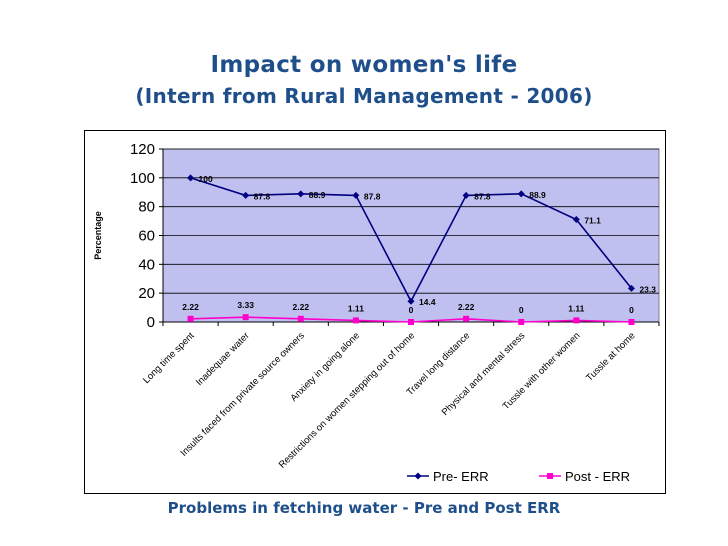 The height and width of the screenshot is (546, 728). I want to click on y-tick-label: 0, so click(151, 322).